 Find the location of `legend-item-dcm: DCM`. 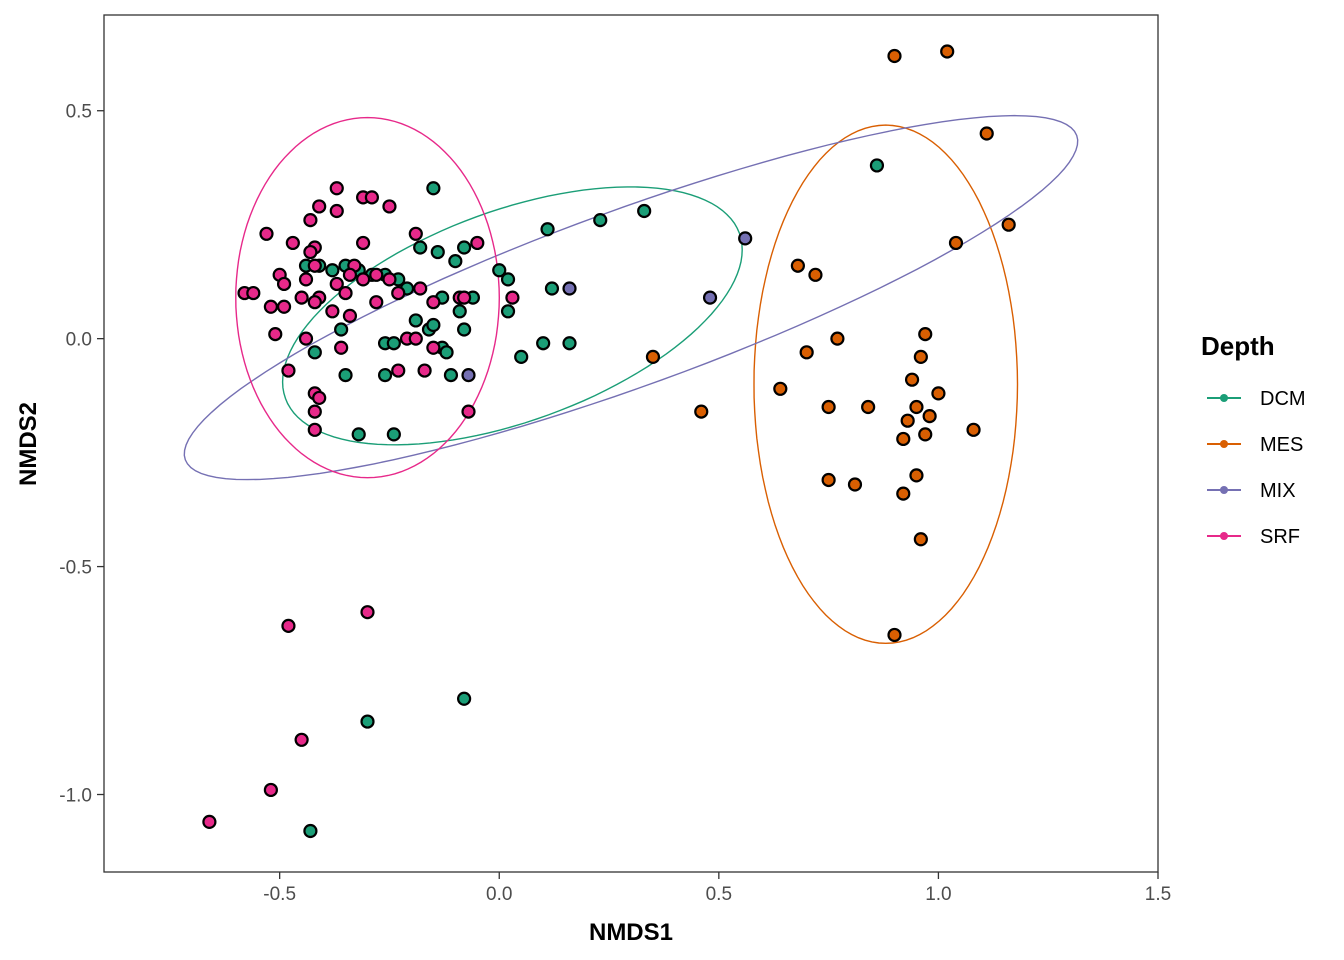

legend-item-dcm: DCM is located at coordinates (1256, 399).